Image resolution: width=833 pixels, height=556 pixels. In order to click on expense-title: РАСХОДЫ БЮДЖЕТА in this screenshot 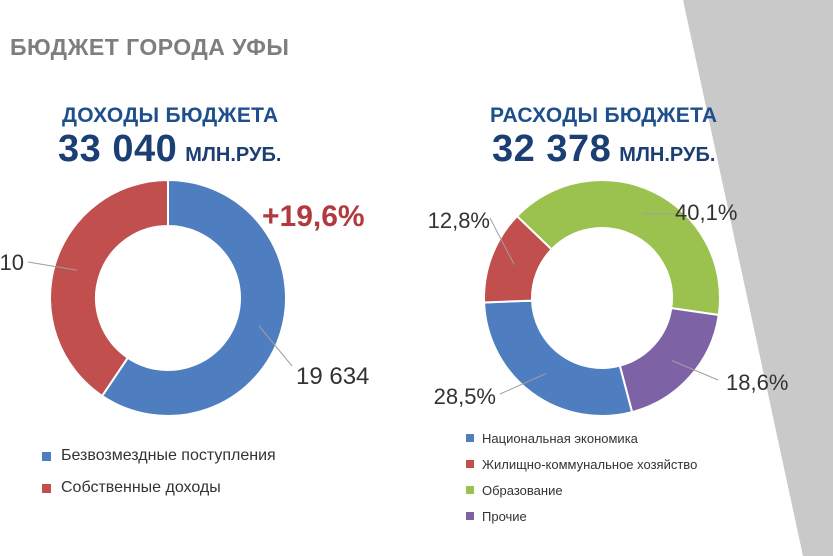, I will do `click(604, 115)`.